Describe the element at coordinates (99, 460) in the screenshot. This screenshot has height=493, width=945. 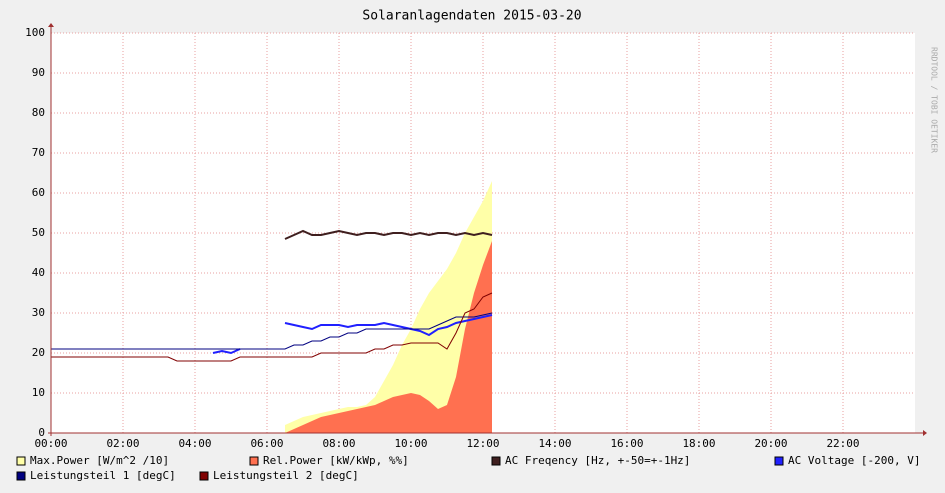
I see `legend-label: Max.Power [W/m^2 /10]` at that location.